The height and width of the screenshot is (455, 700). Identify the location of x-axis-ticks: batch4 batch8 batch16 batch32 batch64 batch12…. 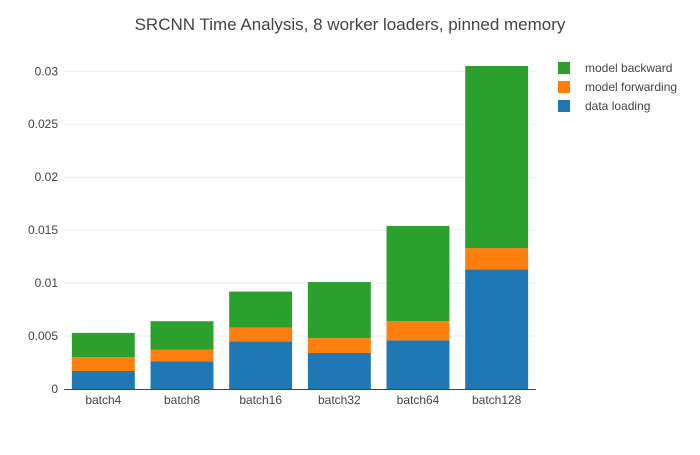
(303, 400).